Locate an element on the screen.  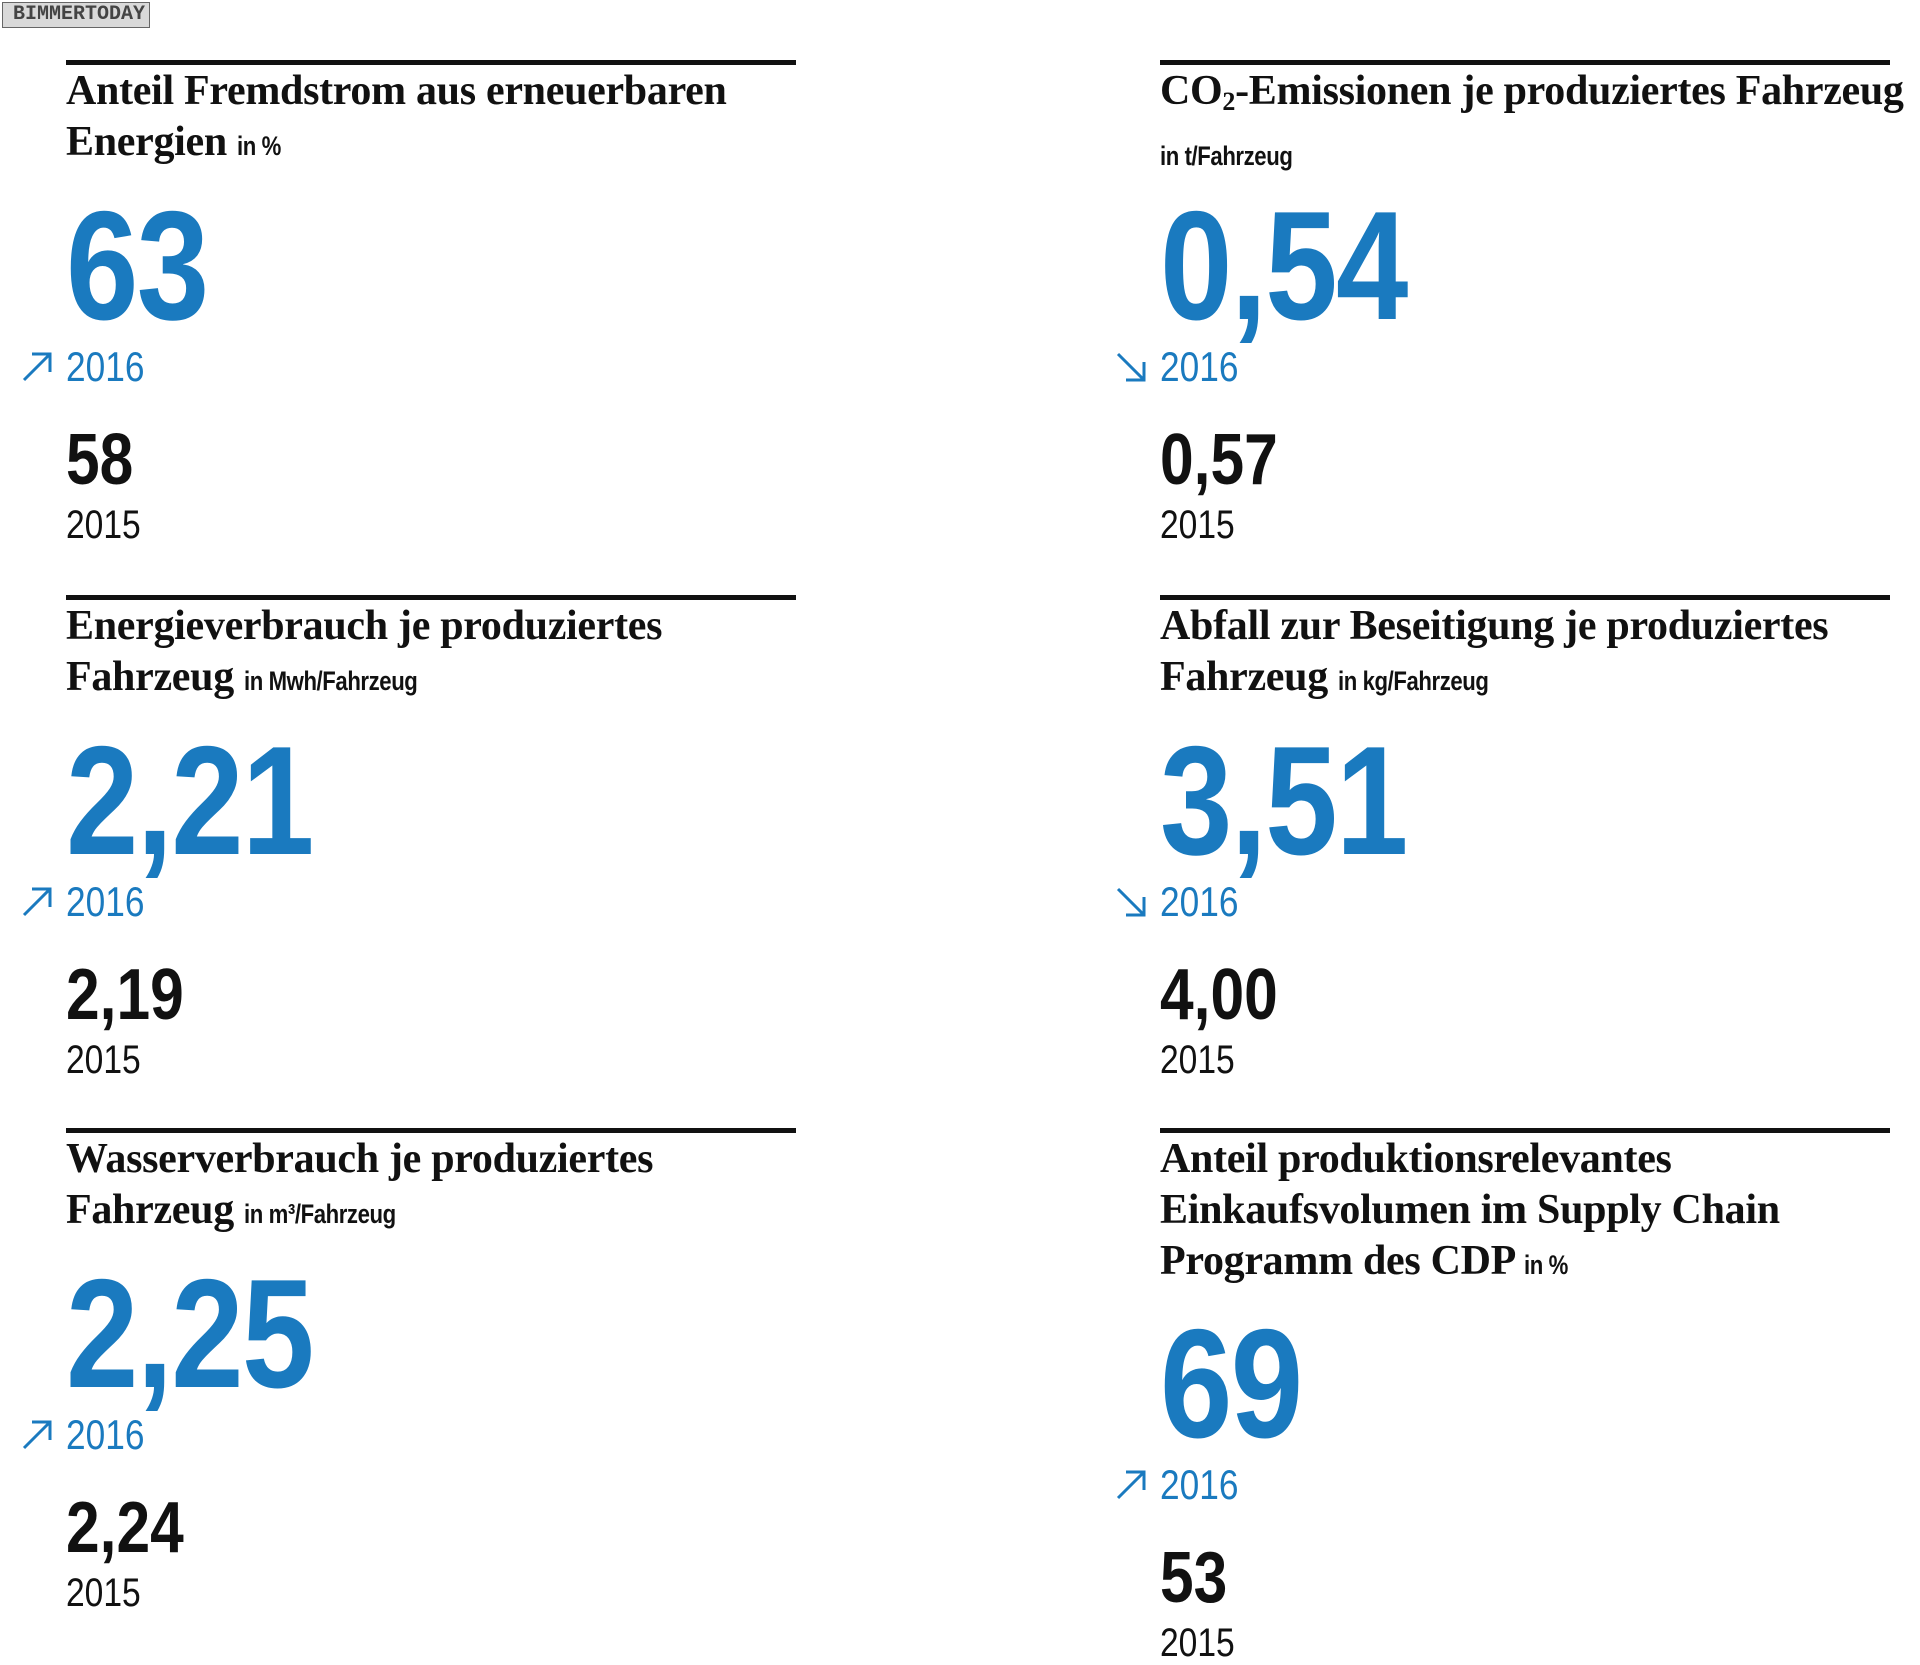
value-2016: 63 is located at coordinates (137, 265).